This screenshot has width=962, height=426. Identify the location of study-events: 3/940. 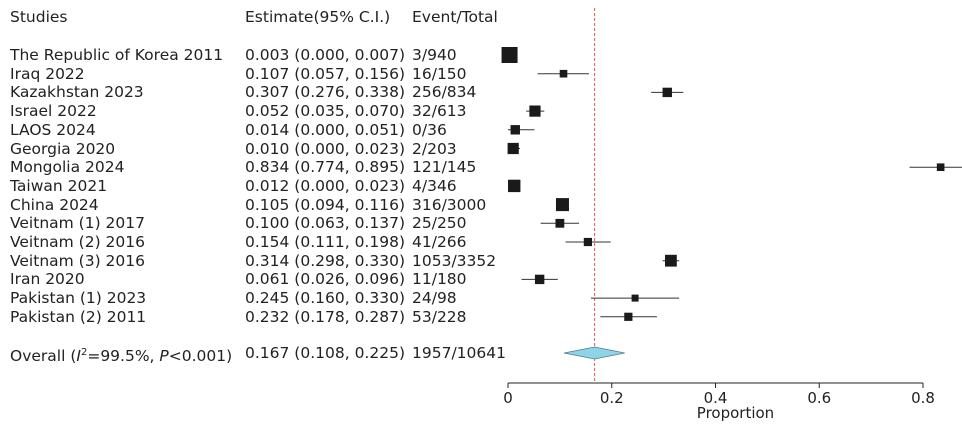
(434, 55).